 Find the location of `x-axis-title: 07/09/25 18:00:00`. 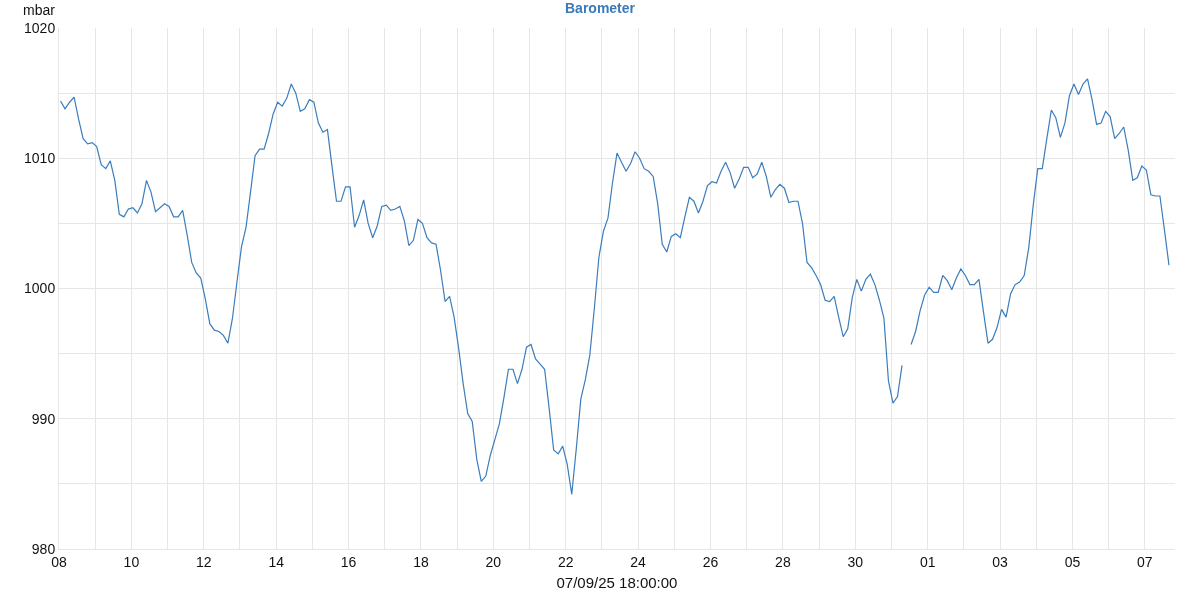

x-axis-title: 07/09/25 18:00:00 is located at coordinates (617, 582).